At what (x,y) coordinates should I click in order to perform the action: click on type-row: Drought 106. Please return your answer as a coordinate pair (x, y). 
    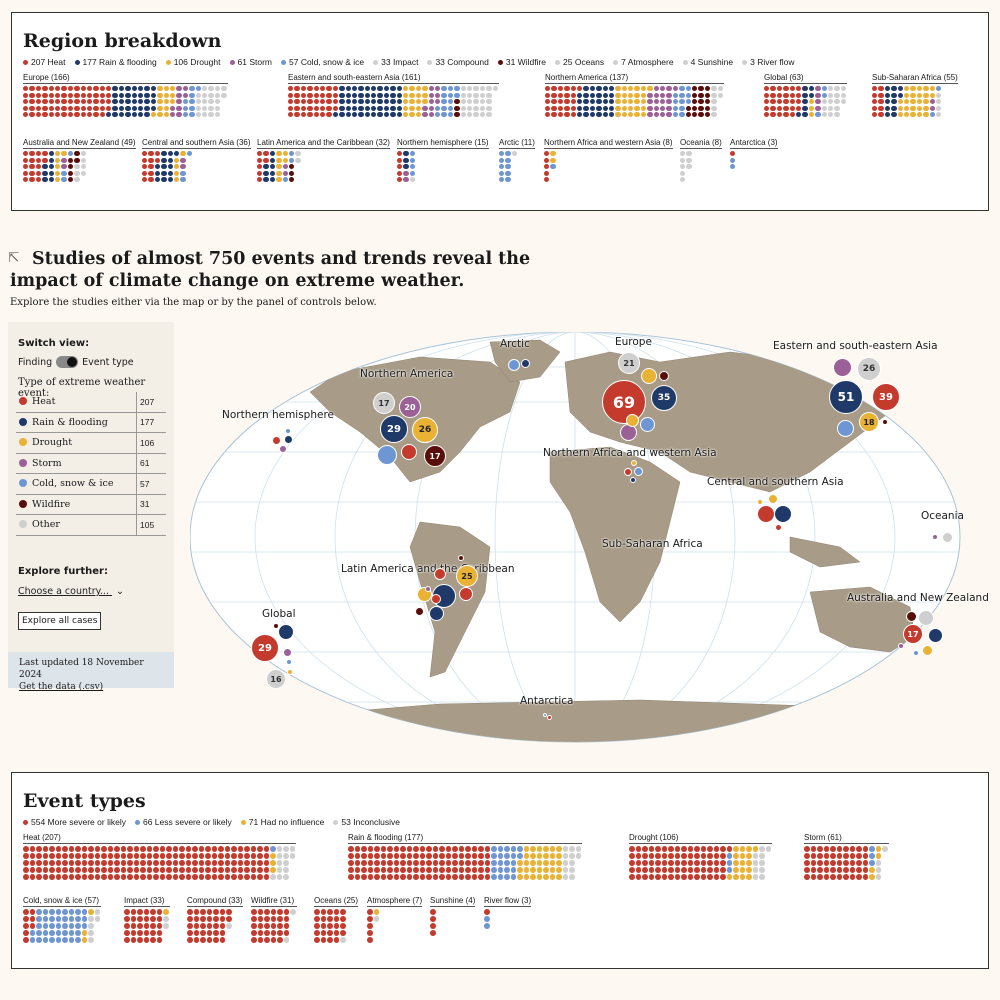
    Looking at the image, I should click on (91, 443).